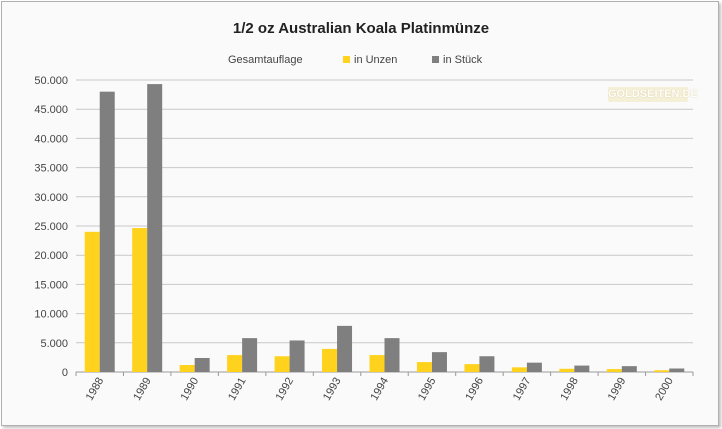 The image size is (722, 429). I want to click on y-tick-label: 35.000, so click(51, 169).